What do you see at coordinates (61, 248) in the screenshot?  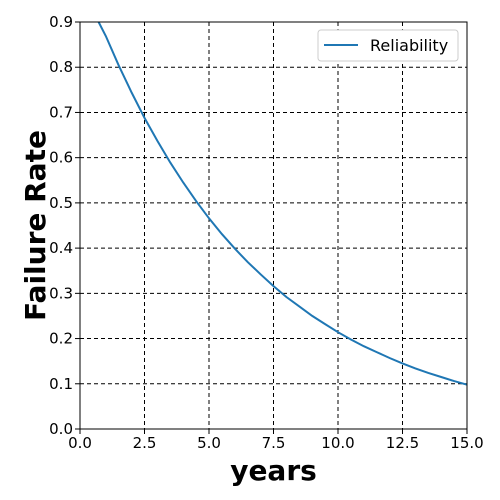 I see `y-tick-label: 0.4` at bounding box center [61, 248].